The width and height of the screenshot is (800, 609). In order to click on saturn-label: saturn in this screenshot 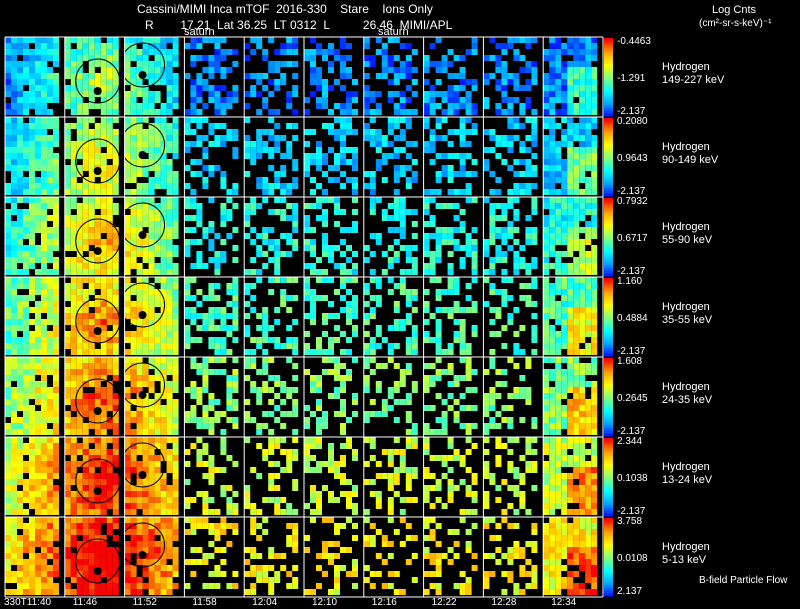, I will do `click(393, 32)`.